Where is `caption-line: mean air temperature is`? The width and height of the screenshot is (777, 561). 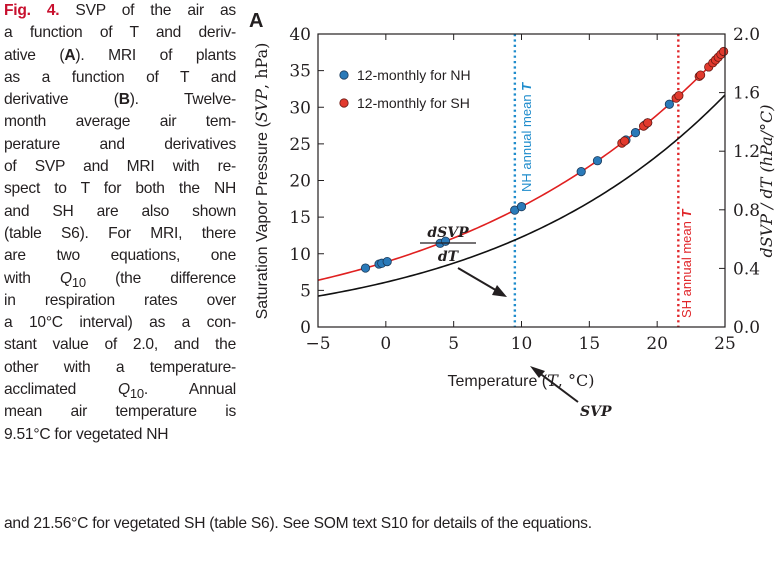 caption-line: mean air temperature is is located at coordinates (120, 412).